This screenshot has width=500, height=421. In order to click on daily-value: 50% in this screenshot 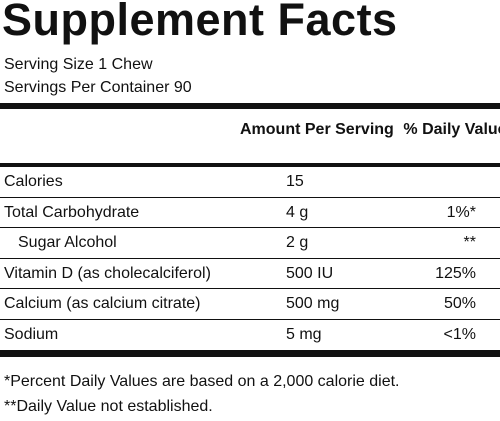, I will do `click(459, 303)`.